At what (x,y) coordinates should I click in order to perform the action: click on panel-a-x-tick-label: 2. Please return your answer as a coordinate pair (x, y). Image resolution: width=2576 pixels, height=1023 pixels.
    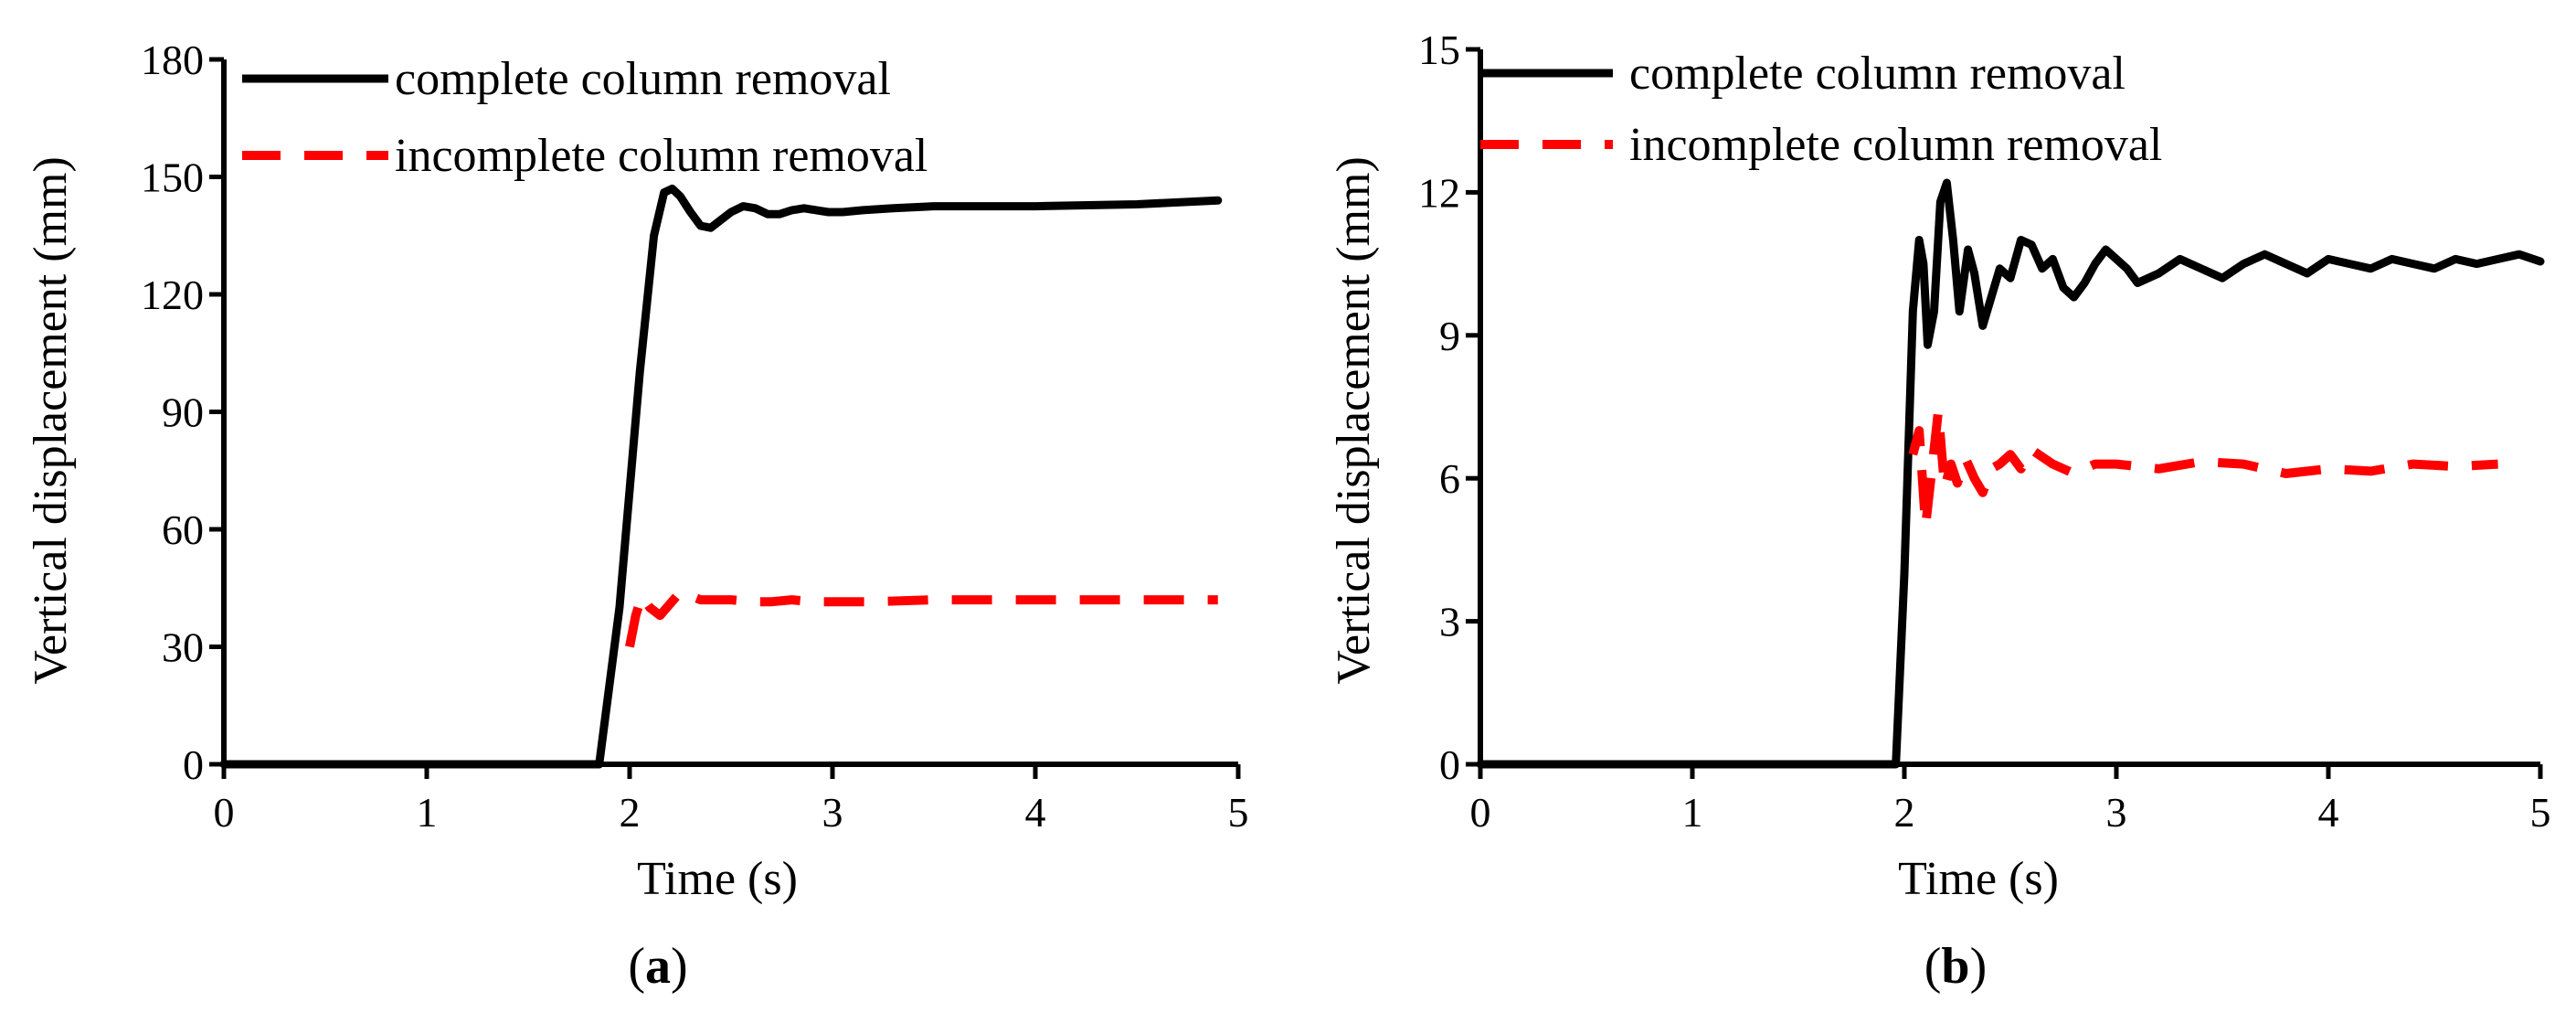
    Looking at the image, I should click on (630, 812).